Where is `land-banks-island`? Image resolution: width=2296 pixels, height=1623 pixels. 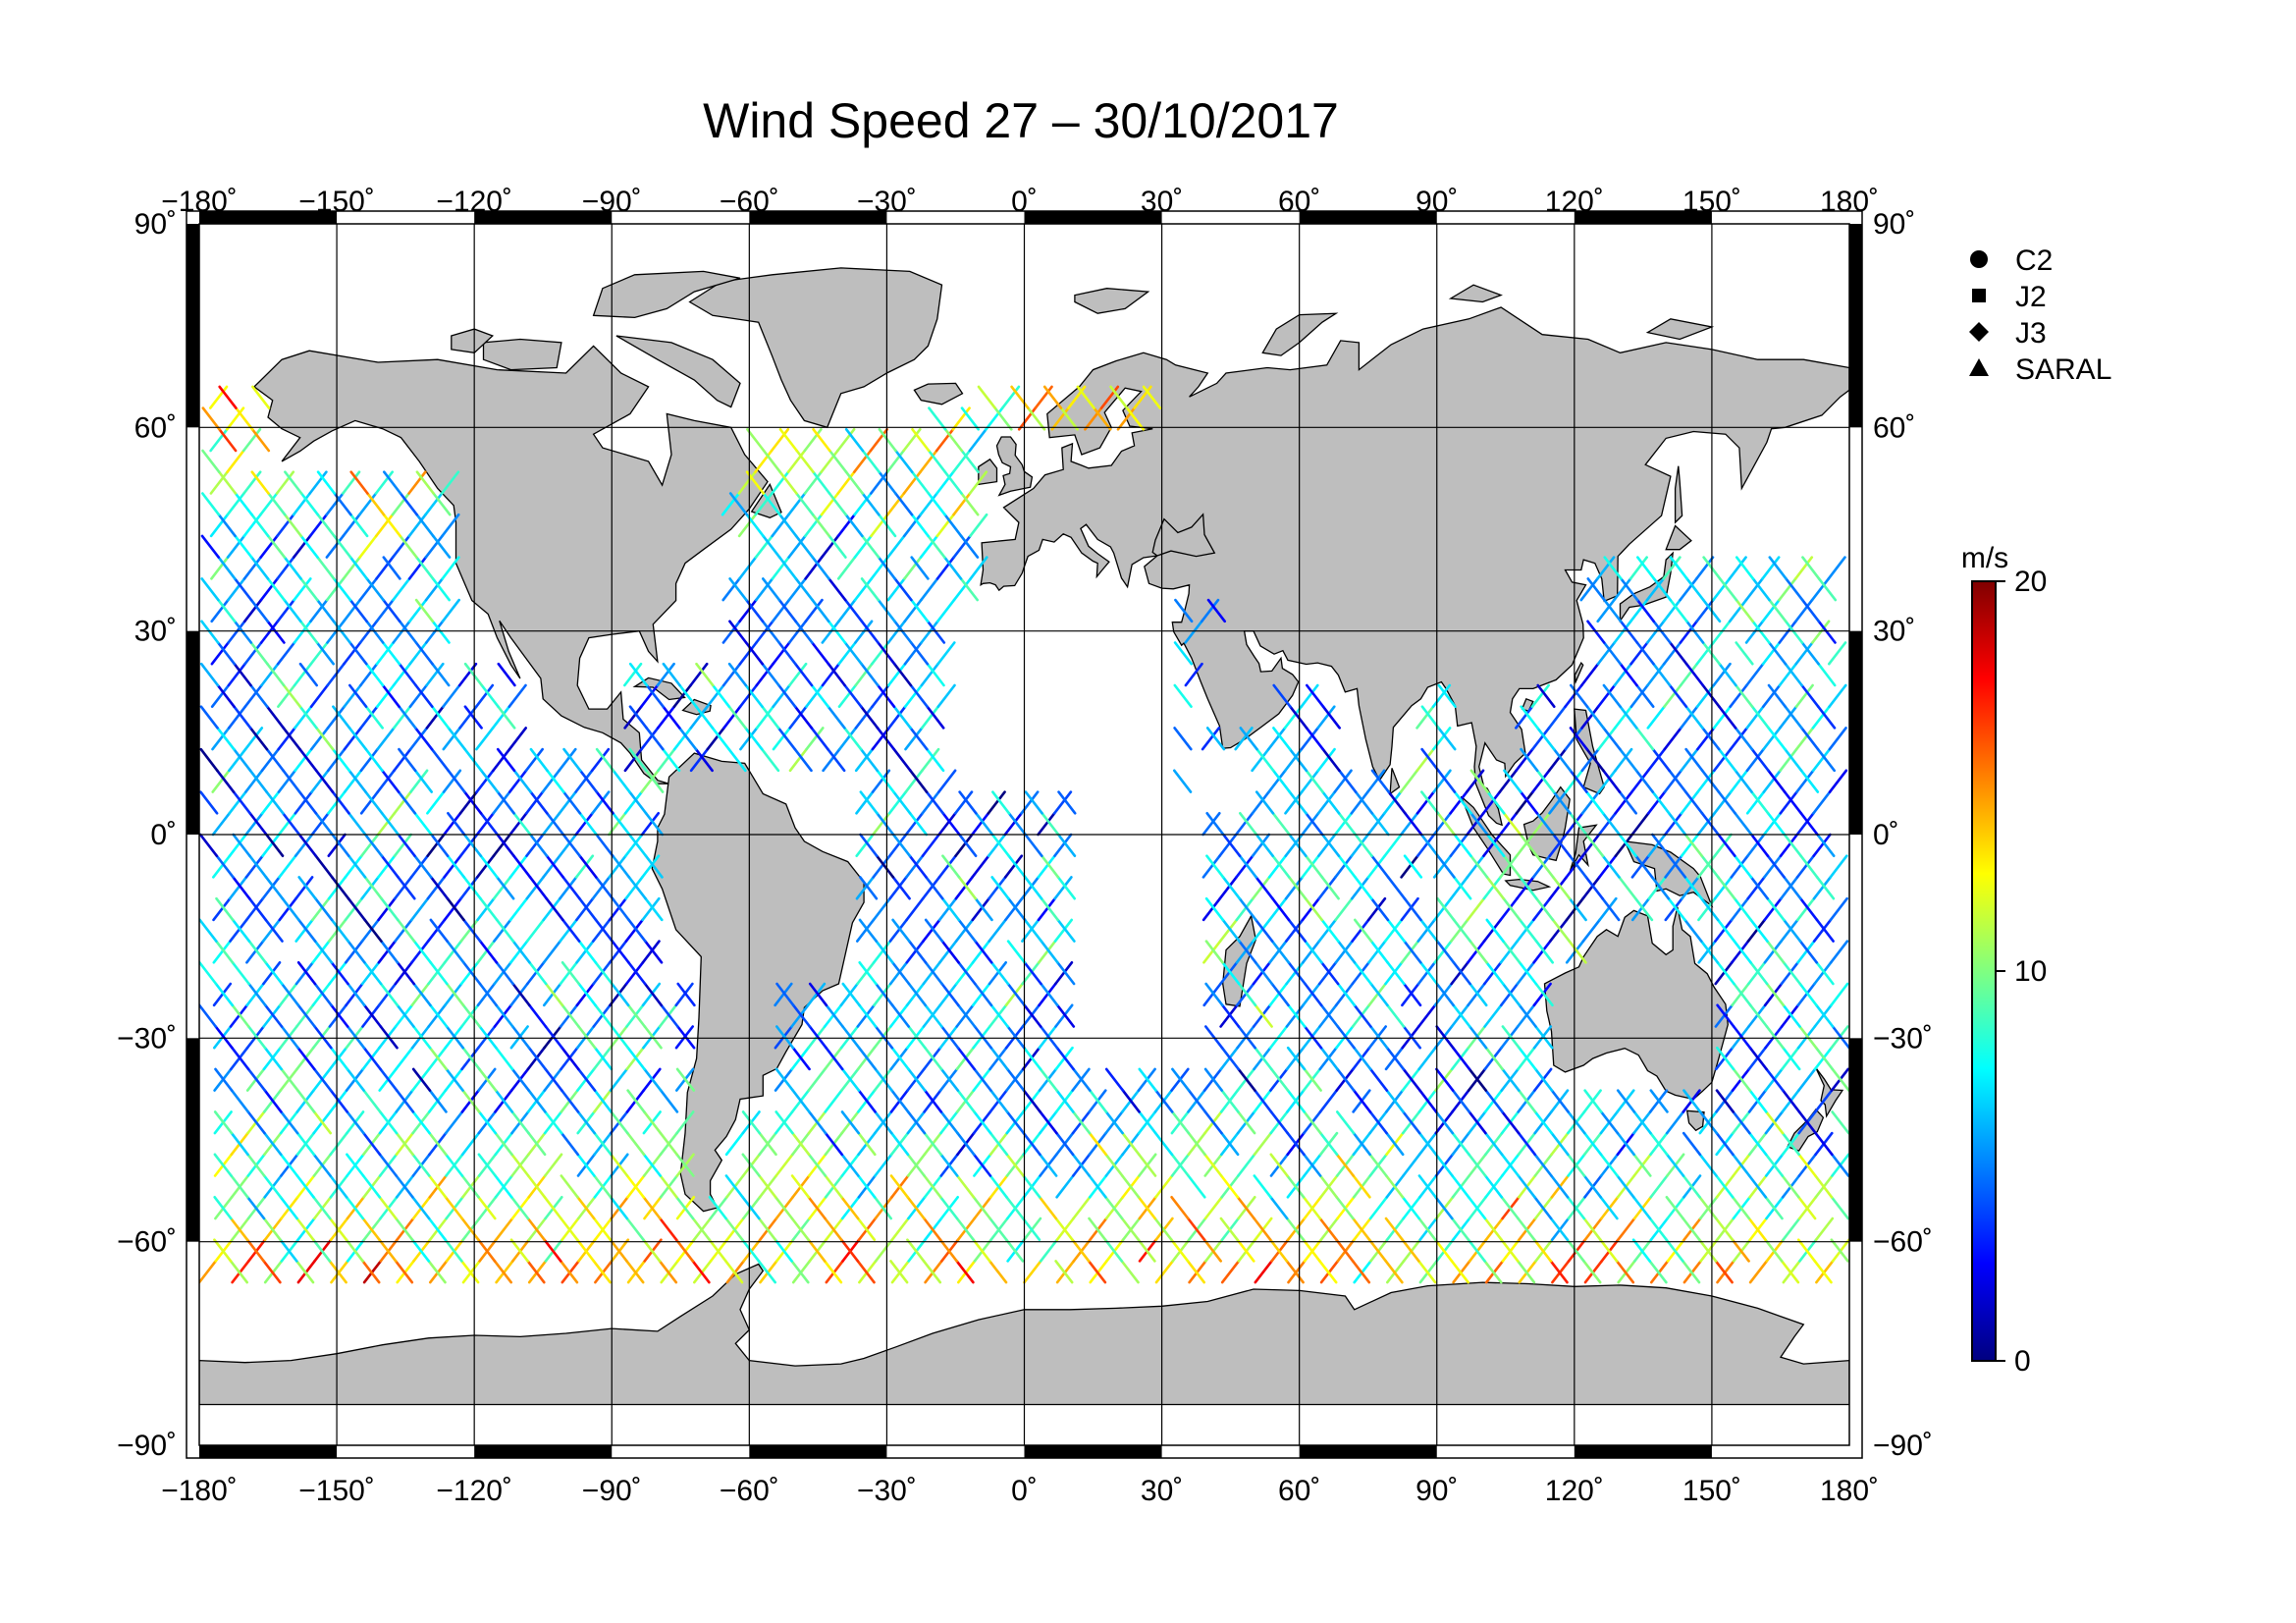 land-banks-island is located at coordinates (473, 340).